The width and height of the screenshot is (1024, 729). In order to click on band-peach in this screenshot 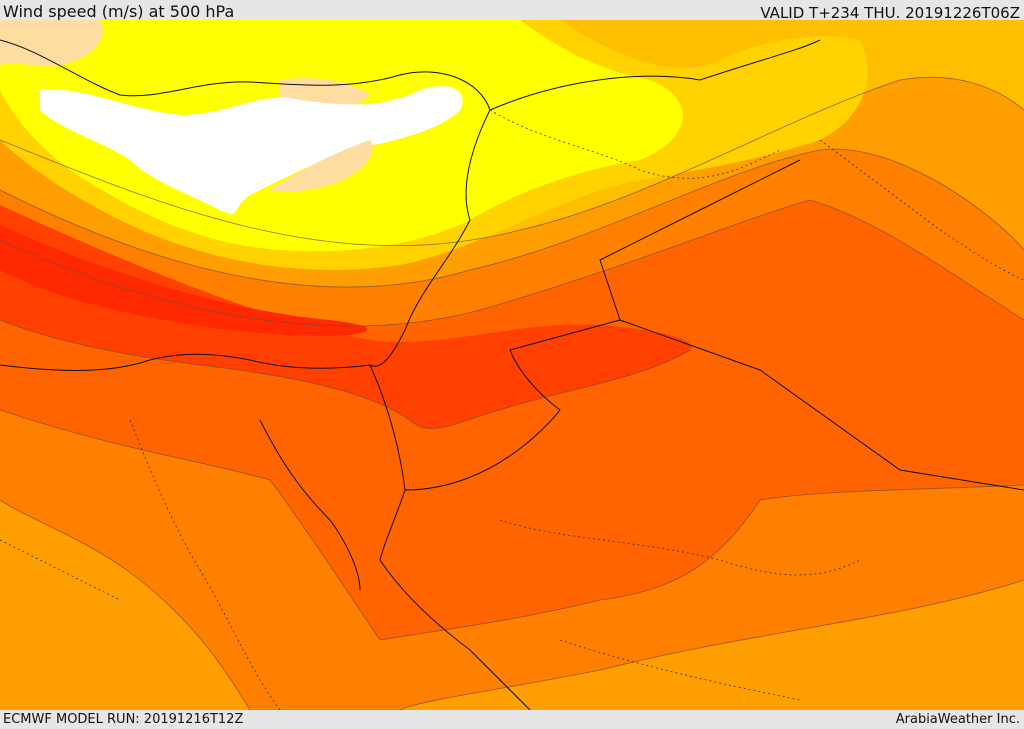, I will do `click(51, 43)`.